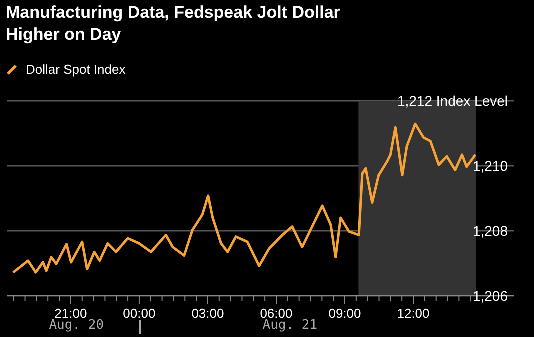  What do you see at coordinates (76, 69) in the screenshot?
I see `legend-label: Dollar Spot Index` at bounding box center [76, 69].